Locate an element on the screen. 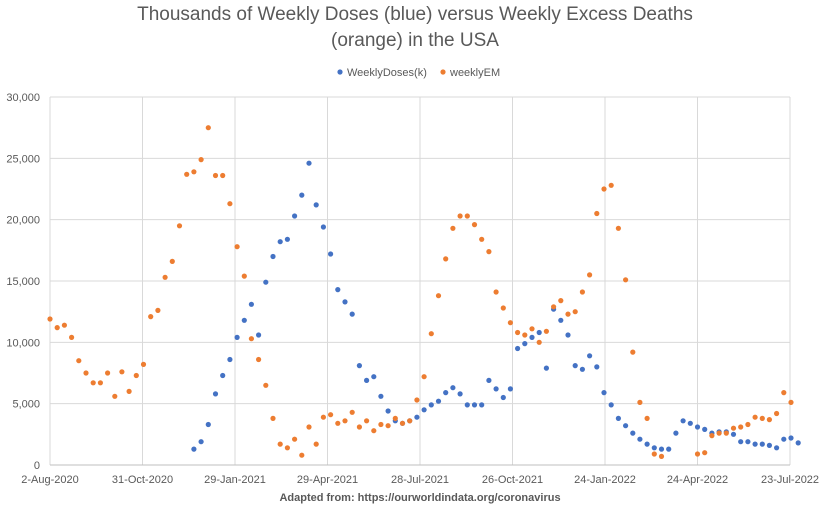 This screenshot has height=513, width=830. chart-legend: WeeklyDoses(k) weeklyEM is located at coordinates (418, 73).